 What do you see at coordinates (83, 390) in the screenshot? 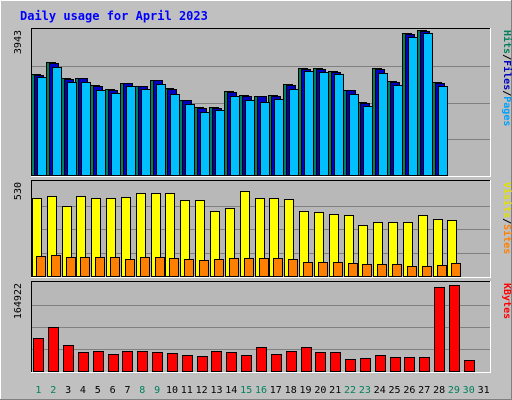
I see `x-tick-day-4: 4` at bounding box center [83, 390].